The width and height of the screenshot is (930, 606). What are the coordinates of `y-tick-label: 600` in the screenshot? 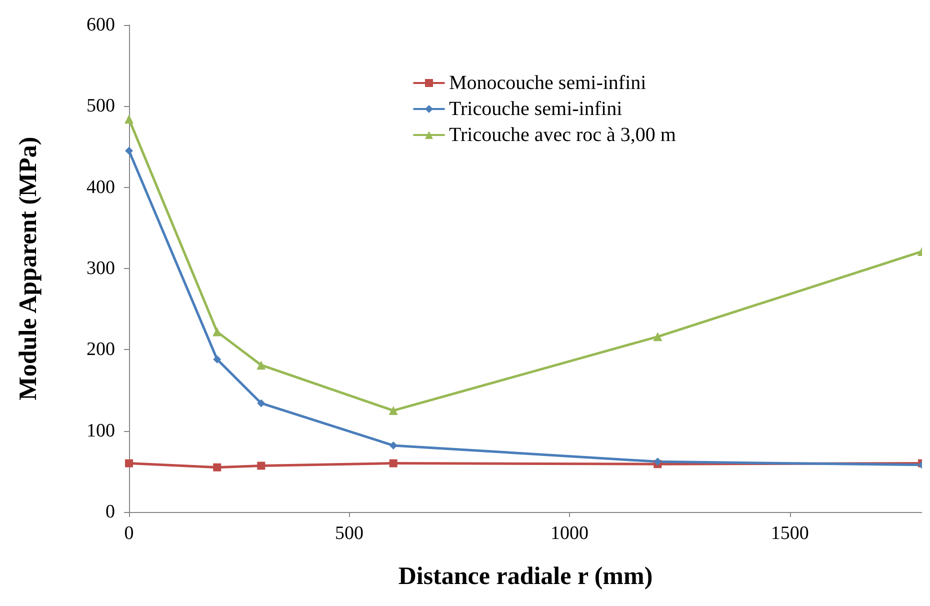 It's located at (100, 25).